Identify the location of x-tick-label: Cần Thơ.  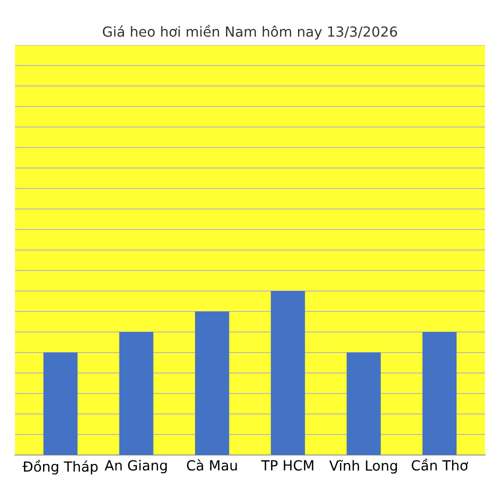
(440, 464).